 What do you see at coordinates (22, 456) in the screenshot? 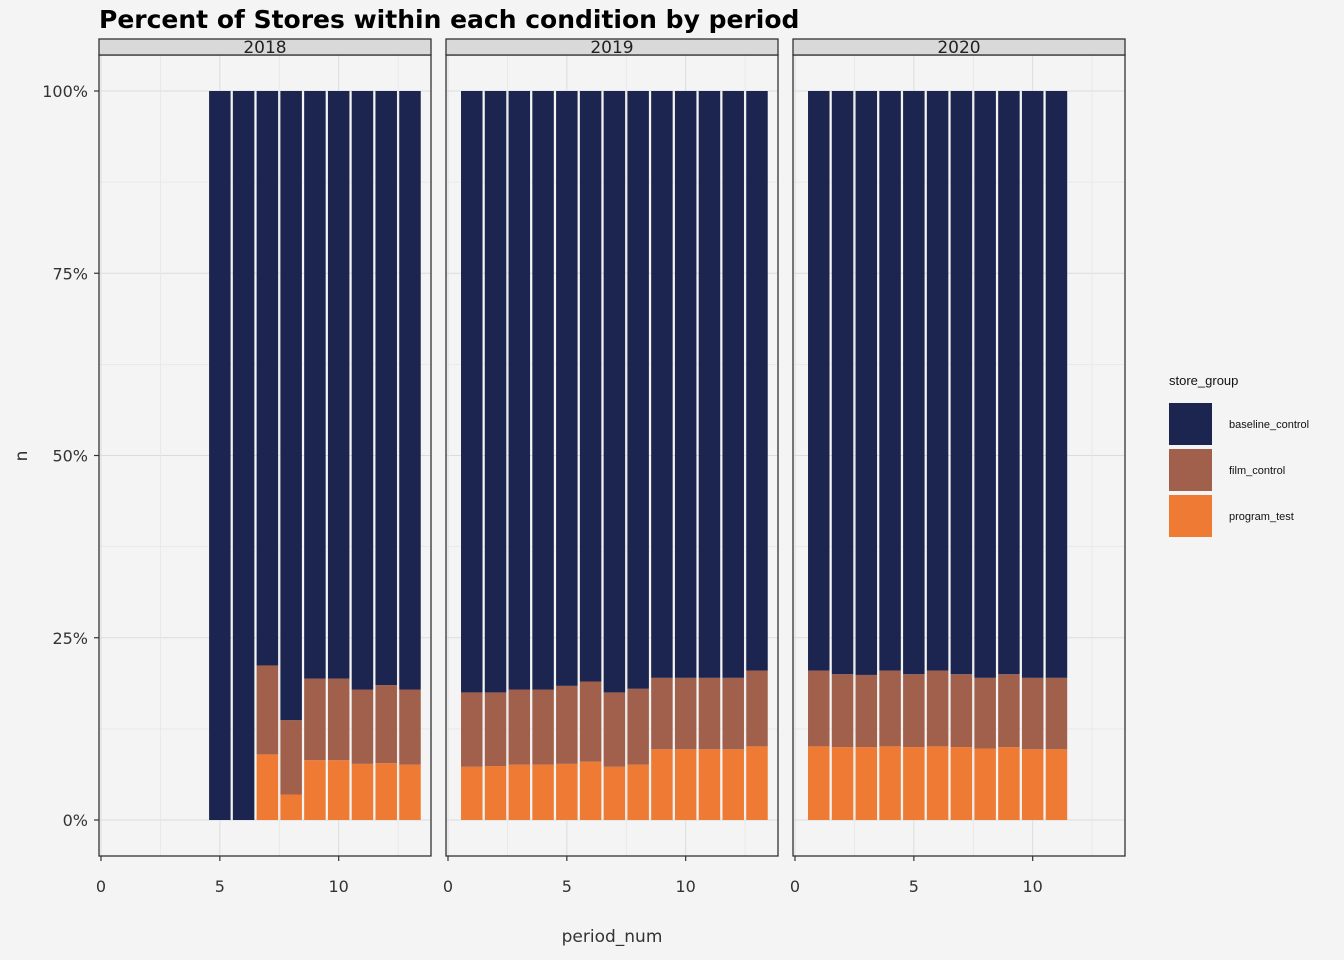
I see `y-axis-title: n` at bounding box center [22, 456].